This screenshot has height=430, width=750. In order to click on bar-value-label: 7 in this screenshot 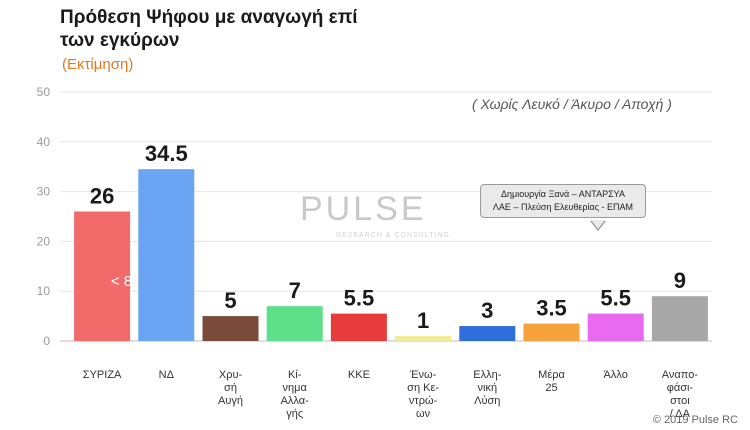, I will do `click(295, 290)`.